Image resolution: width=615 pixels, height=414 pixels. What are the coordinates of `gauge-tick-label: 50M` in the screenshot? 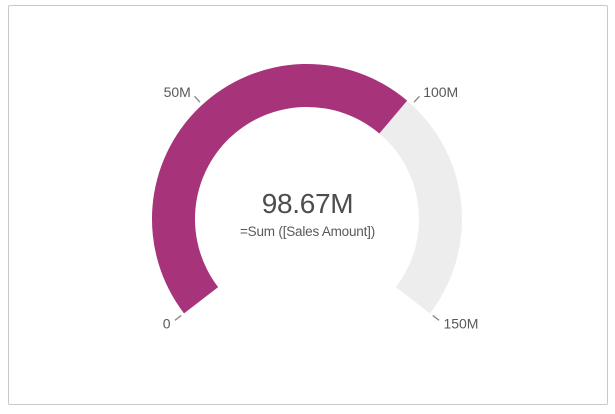 It's located at (177, 92).